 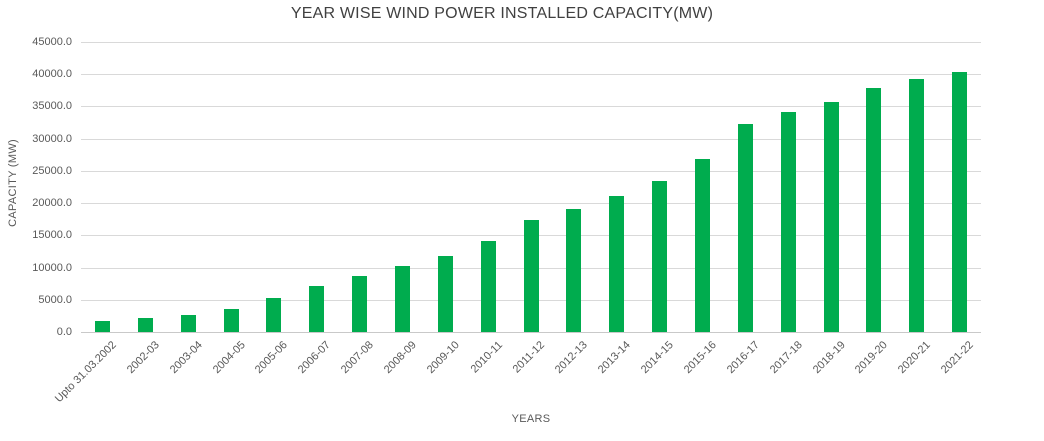 I want to click on x-axis-title: YEARS, so click(x=531, y=419).